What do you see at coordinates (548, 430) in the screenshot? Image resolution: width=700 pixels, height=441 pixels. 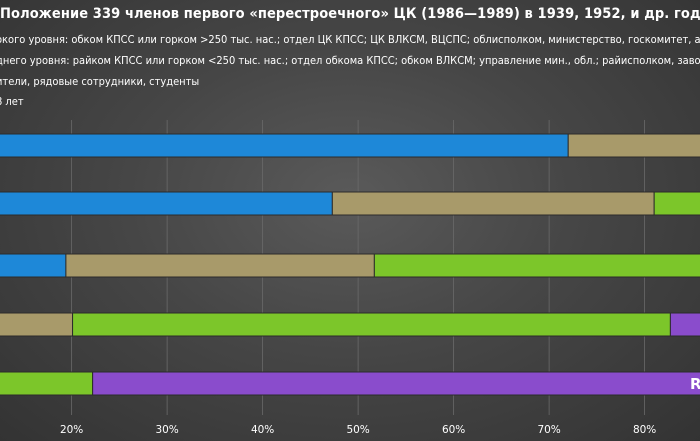 I see `x-tick-label-5: 70%` at bounding box center [548, 430].